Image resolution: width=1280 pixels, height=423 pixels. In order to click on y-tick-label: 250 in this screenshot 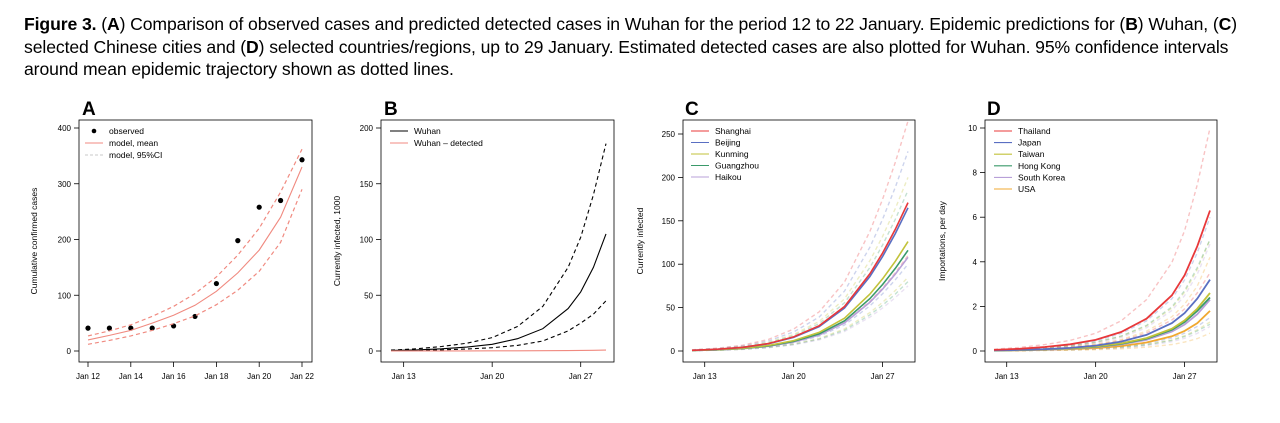, I will do `click(669, 134)`.